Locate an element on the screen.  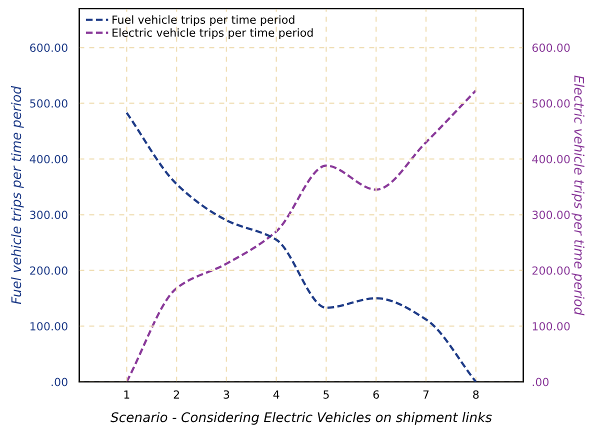
y2-tick-label: 400.00 is located at coordinates (551, 159).